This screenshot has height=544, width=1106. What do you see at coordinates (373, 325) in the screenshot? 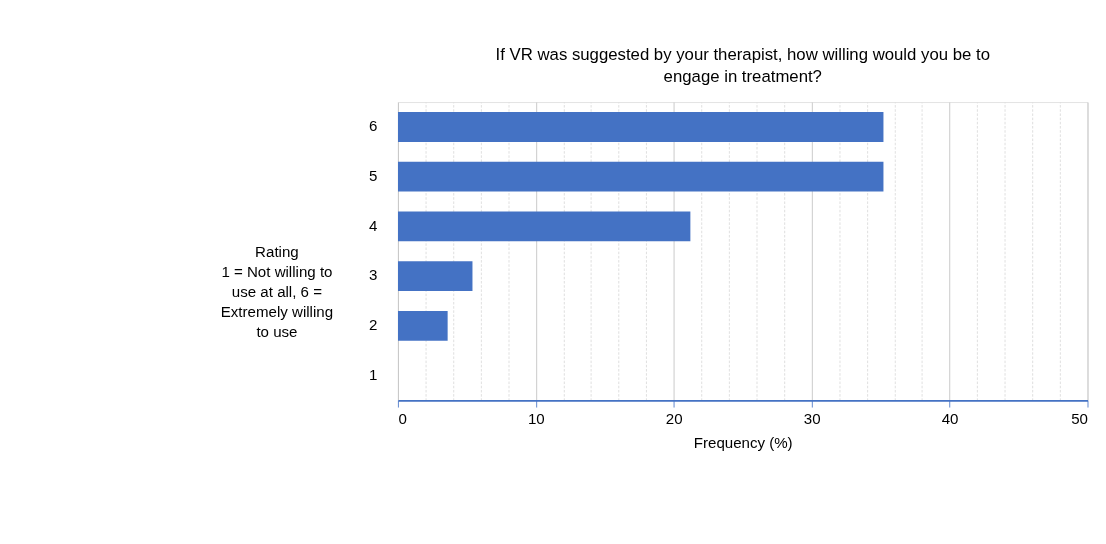
I see `y-tick-label: 2` at bounding box center [373, 325].